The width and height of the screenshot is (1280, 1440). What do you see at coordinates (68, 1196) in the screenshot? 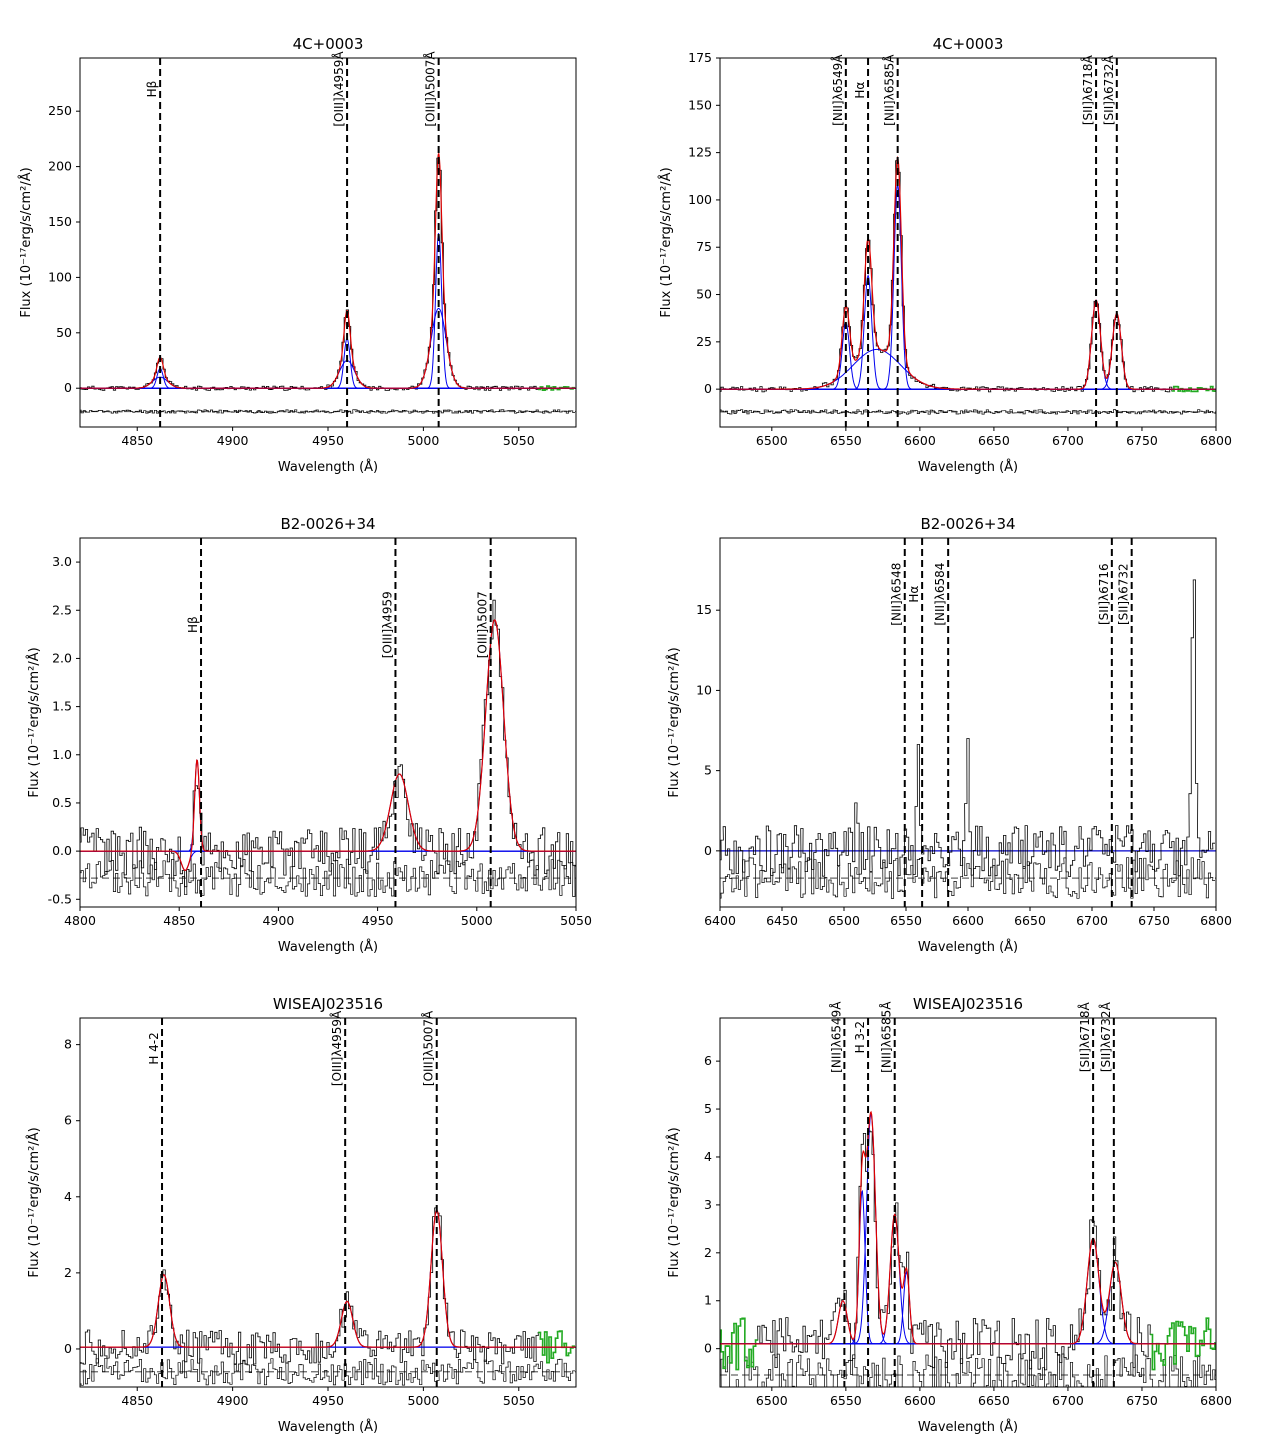
I see `y-tick-label-3: 4` at bounding box center [68, 1196].